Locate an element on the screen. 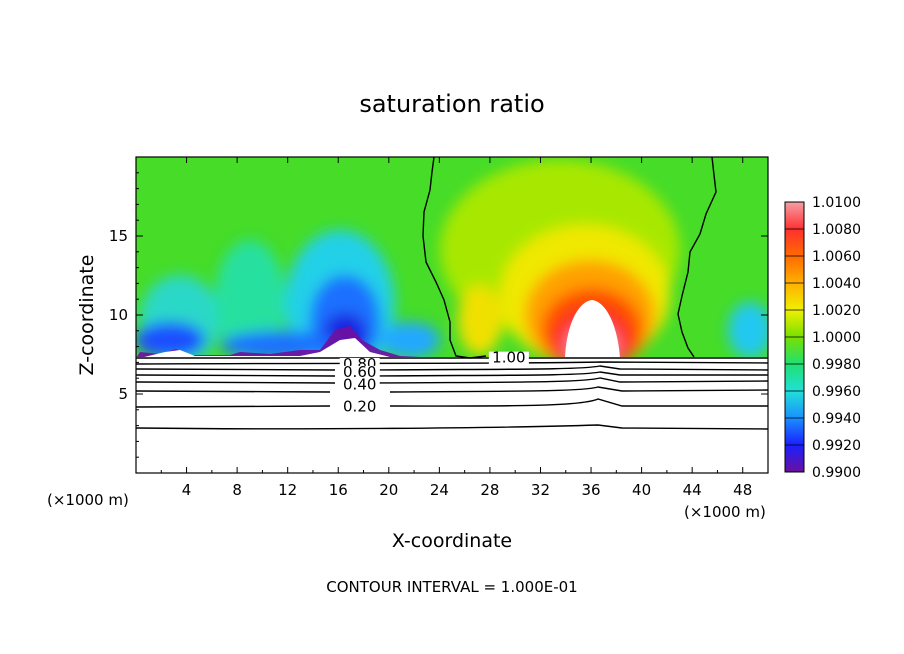  x-tick-label: 8 is located at coordinates (237, 490).